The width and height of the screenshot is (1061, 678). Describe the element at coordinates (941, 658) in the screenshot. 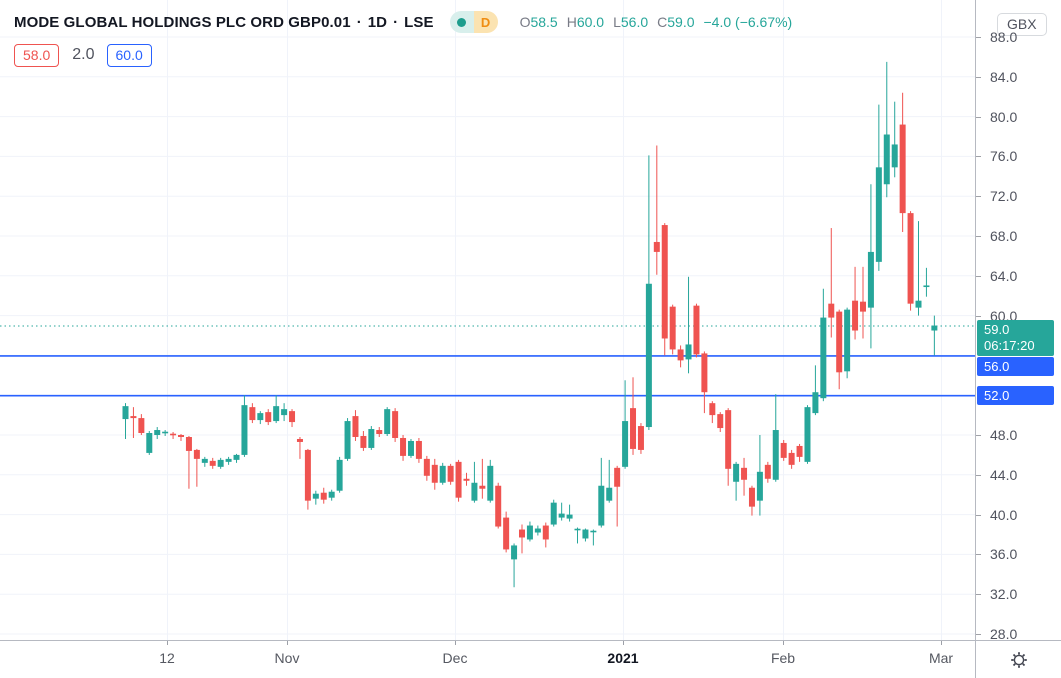

I see `time-tick-label: Mar` at that location.